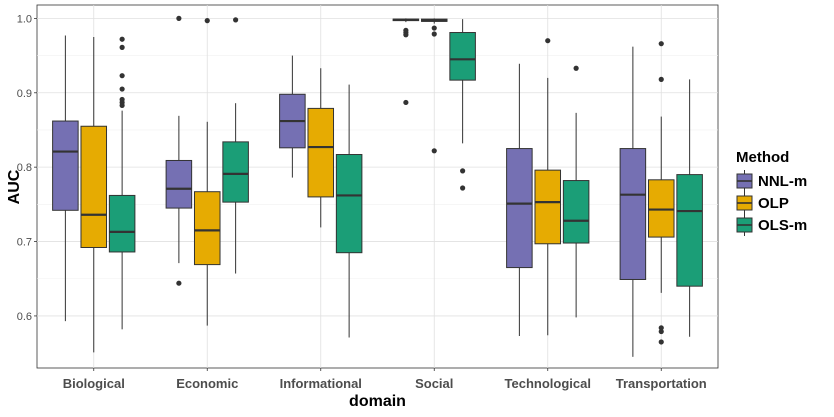 This screenshot has width=834, height=417. Describe the element at coordinates (434, 383) in the screenshot. I see `x-tick-label: Social` at that location.